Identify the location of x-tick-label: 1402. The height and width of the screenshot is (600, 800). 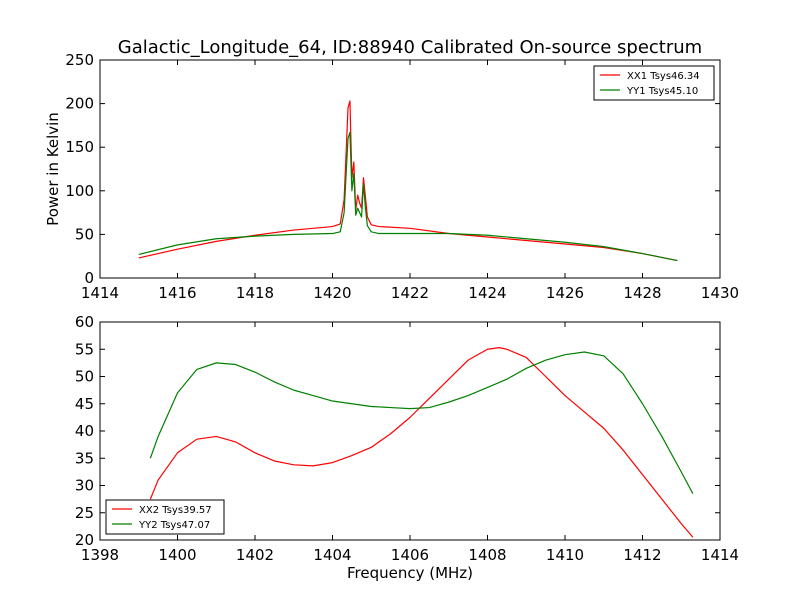
(255, 555).